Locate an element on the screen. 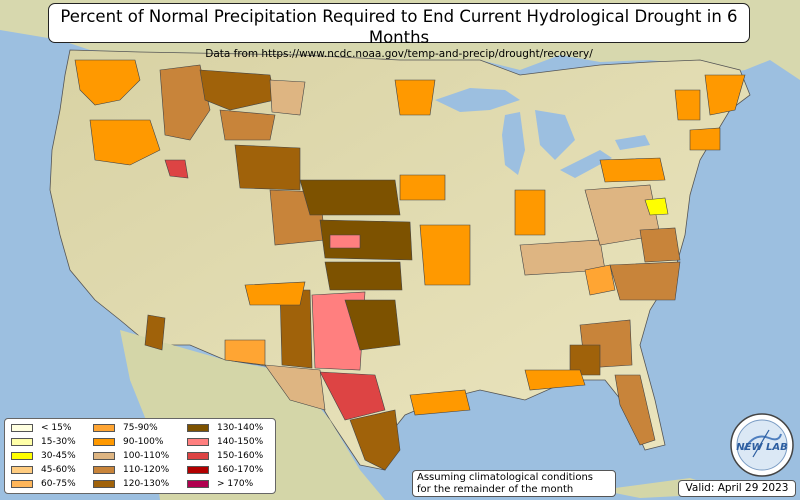 The width and height of the screenshot is (800, 500). region-nc is located at coordinates (645, 281).